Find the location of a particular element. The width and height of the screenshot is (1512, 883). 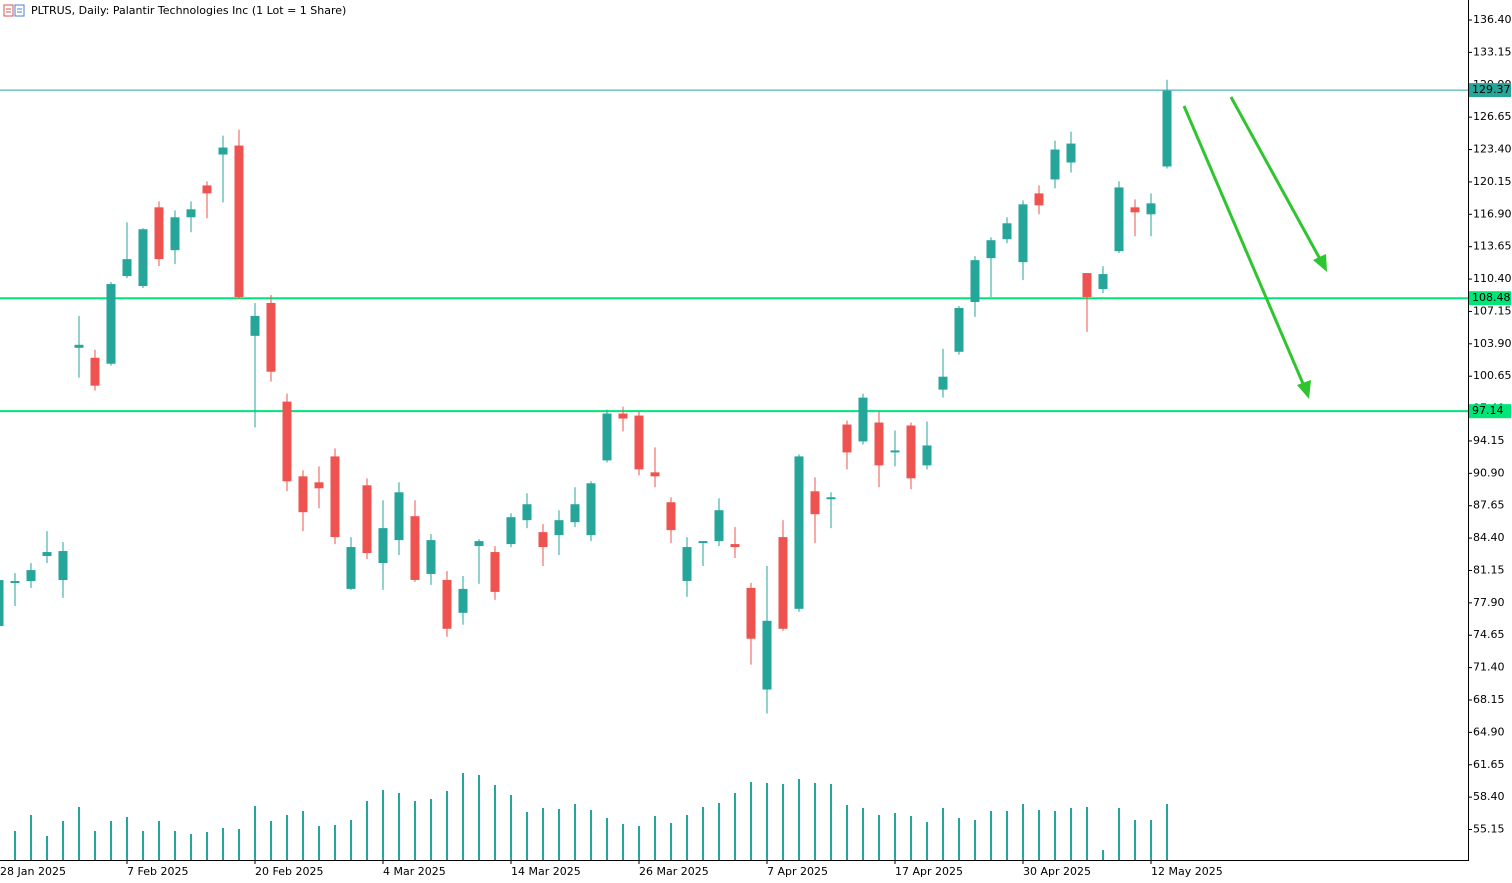

y-tick-label: 116.90 is located at coordinates (1492, 213).